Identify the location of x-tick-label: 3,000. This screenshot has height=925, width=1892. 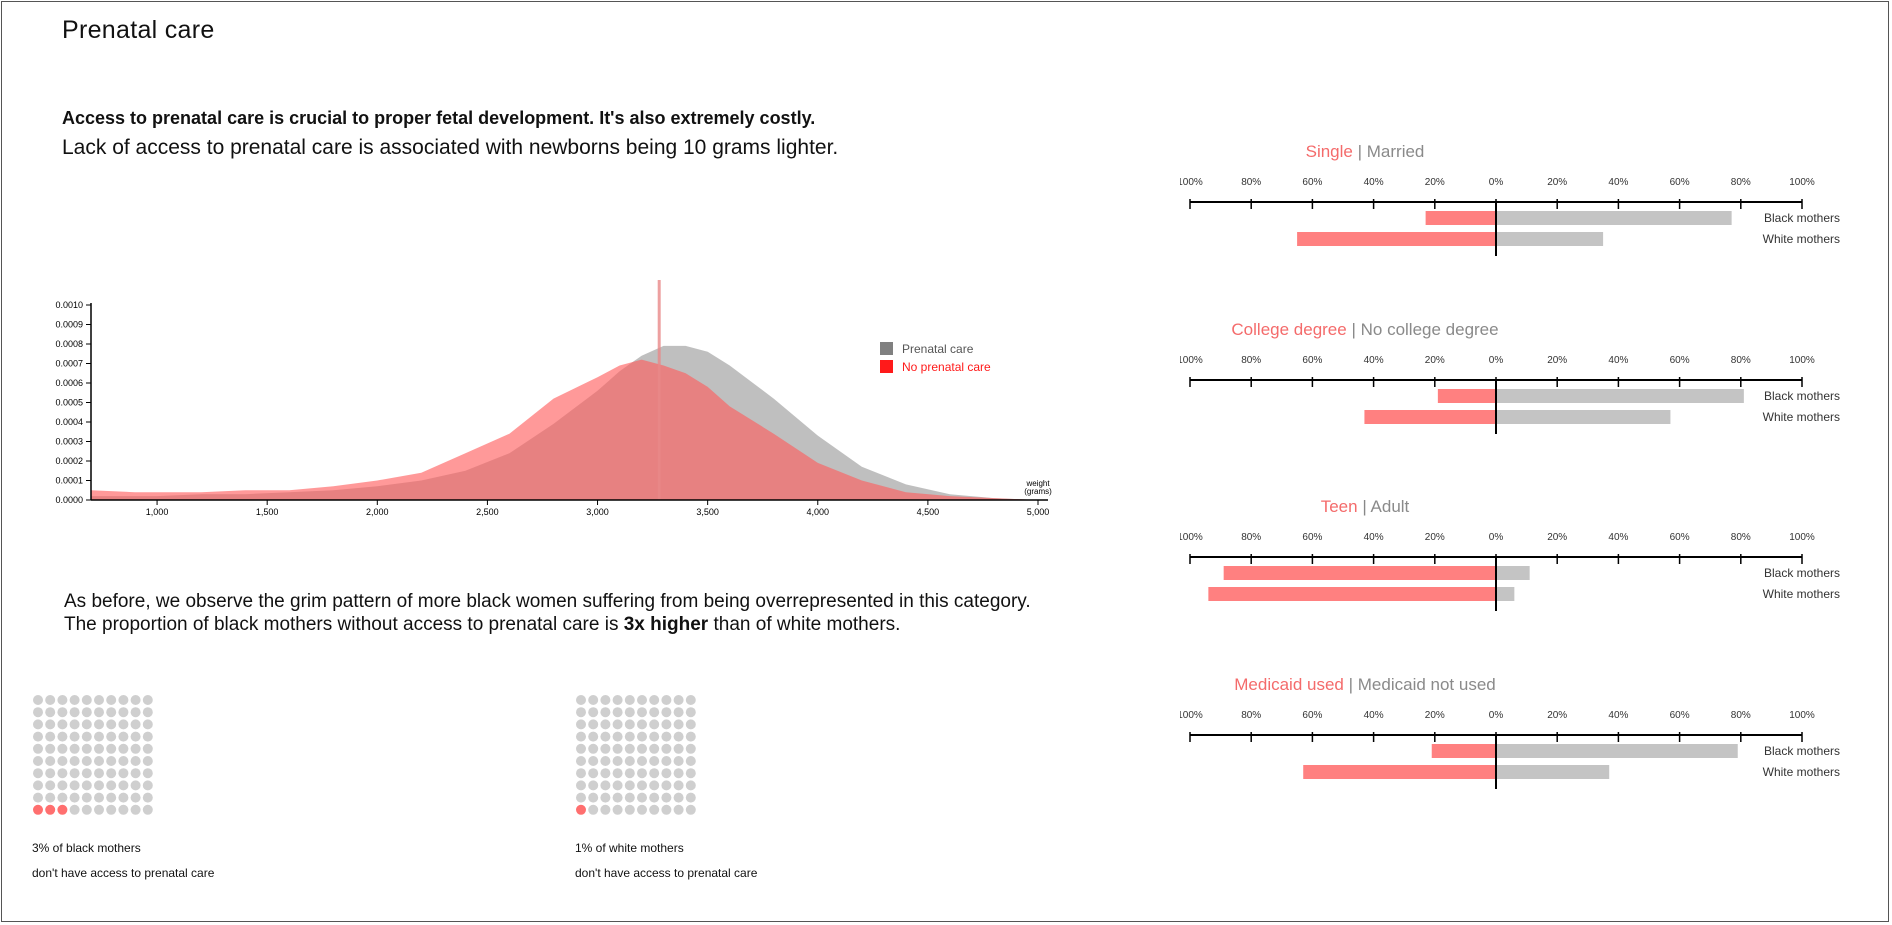
(597, 512).